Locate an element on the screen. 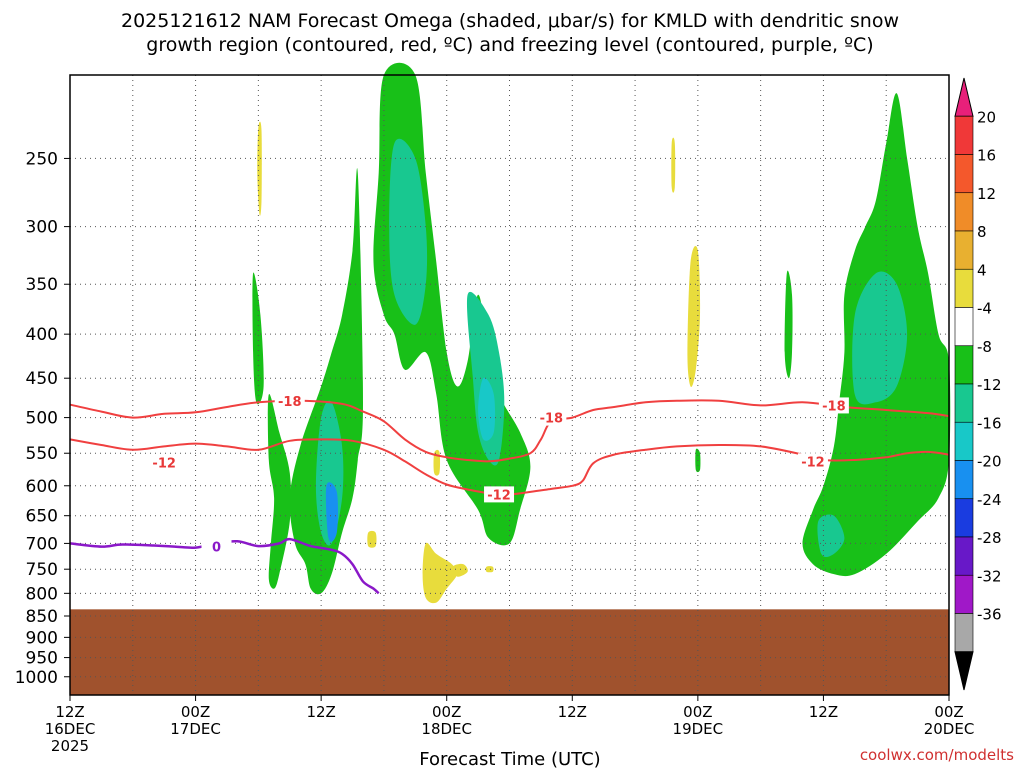 Image resolution: width=1024 pixels, height=772 pixels. contour-label-neg12-c: -12 is located at coordinates (813, 462).